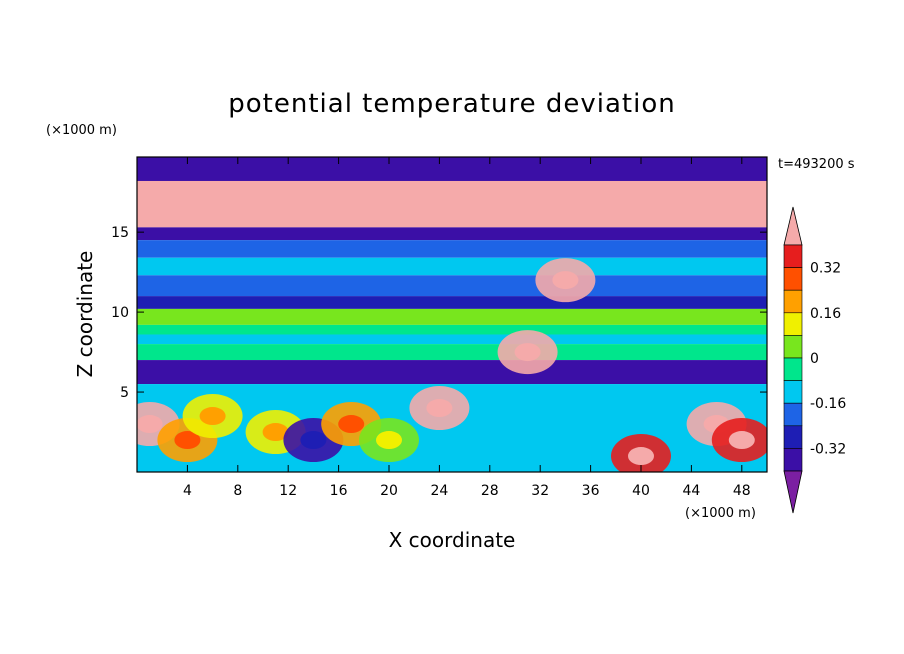 The image size is (904, 654). I want to click on colorbar-label: 0, so click(814, 359).